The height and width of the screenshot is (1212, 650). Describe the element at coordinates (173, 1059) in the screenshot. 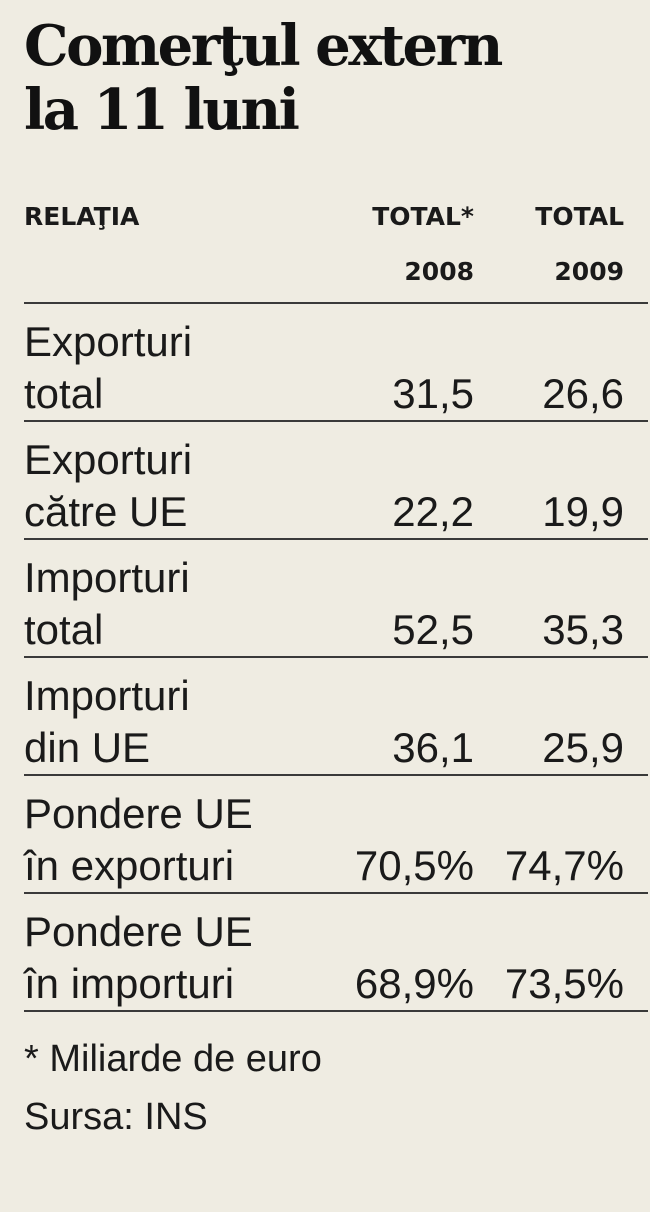

I see `footnote-unit: * Miliarde de euro` at that location.